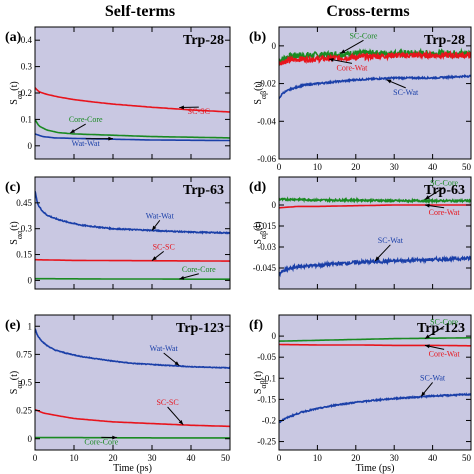 The width and height of the screenshot is (474, 474). Describe the element at coordinates (27, 383) in the screenshot. I see `y-tick-label: 0.5` at that location.